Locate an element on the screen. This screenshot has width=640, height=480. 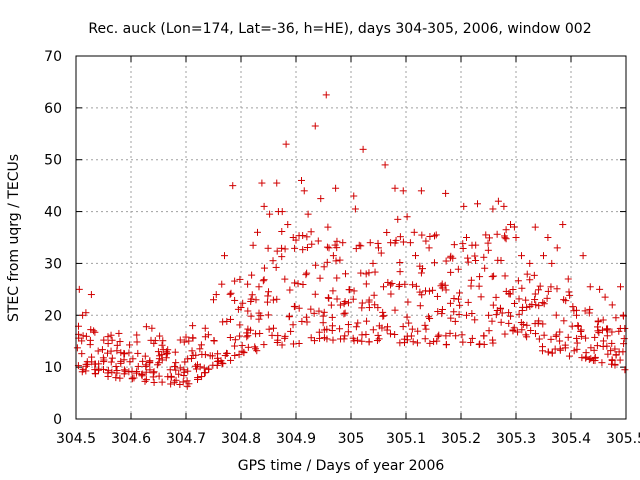
x-tick-label: 304.9 is located at coordinates (296, 439).